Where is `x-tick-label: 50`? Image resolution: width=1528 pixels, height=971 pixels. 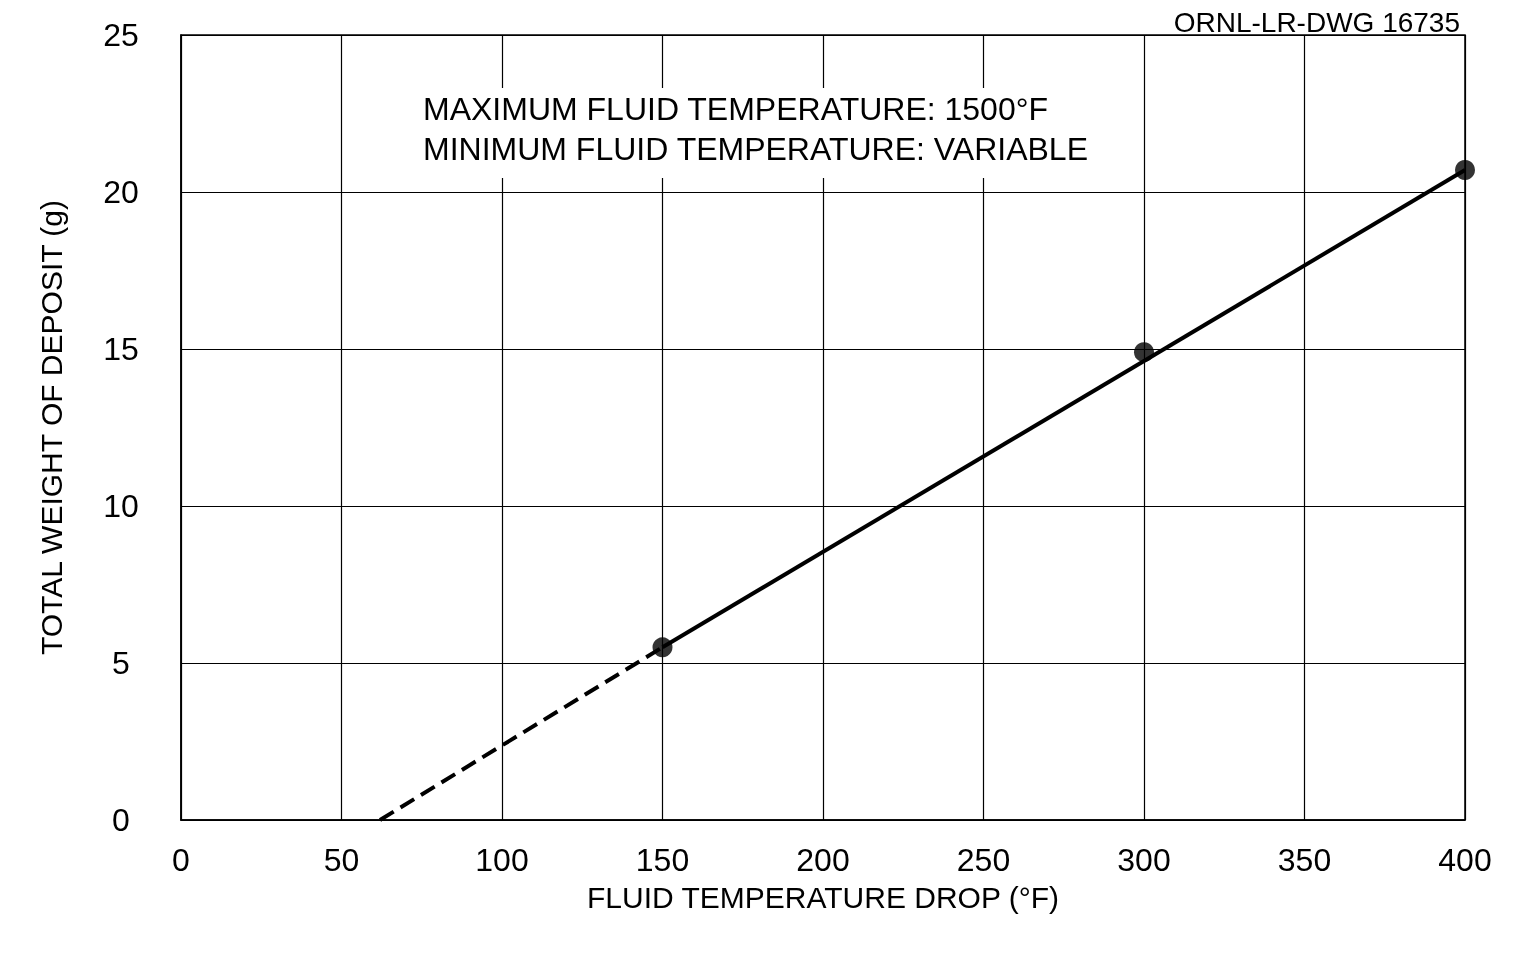
x-tick-label: 50 is located at coordinates (341, 860).